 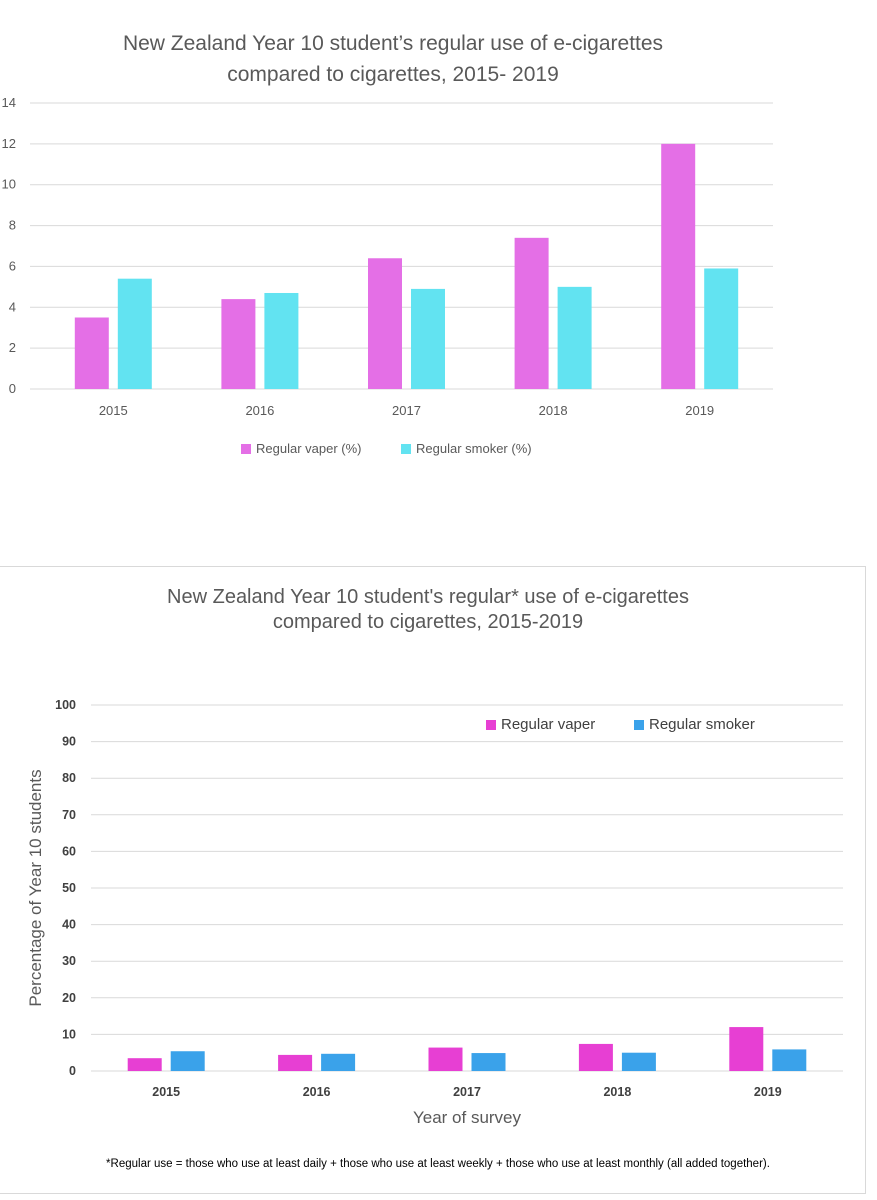 What do you see at coordinates (69, 961) in the screenshot?
I see `y-tick-label: 30` at bounding box center [69, 961].